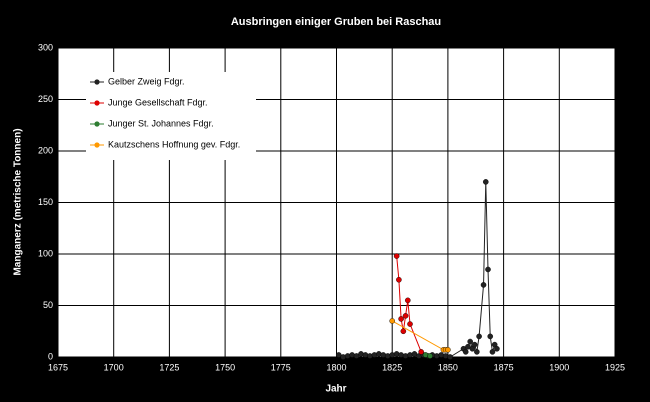  What do you see at coordinates (336, 22) in the screenshot?
I see `chart-title: Ausbringen einiger Gruben bei Raschau` at bounding box center [336, 22].